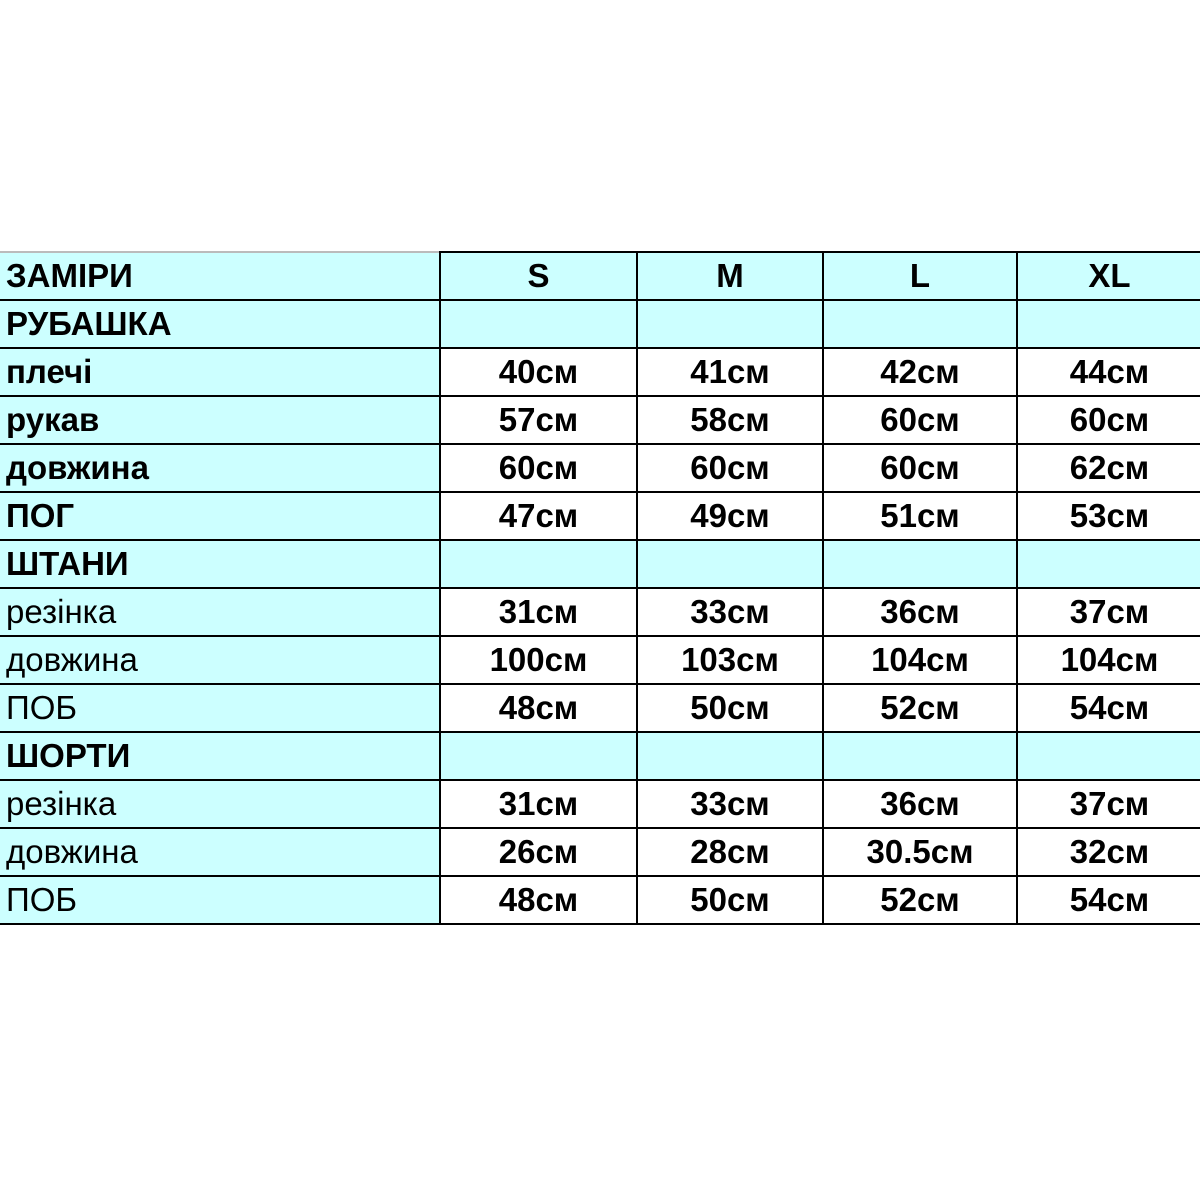 This screenshot has height=1200, width=1200. What do you see at coordinates (1108, 276) in the screenshot?
I see `size-header-xl: XL` at bounding box center [1108, 276].